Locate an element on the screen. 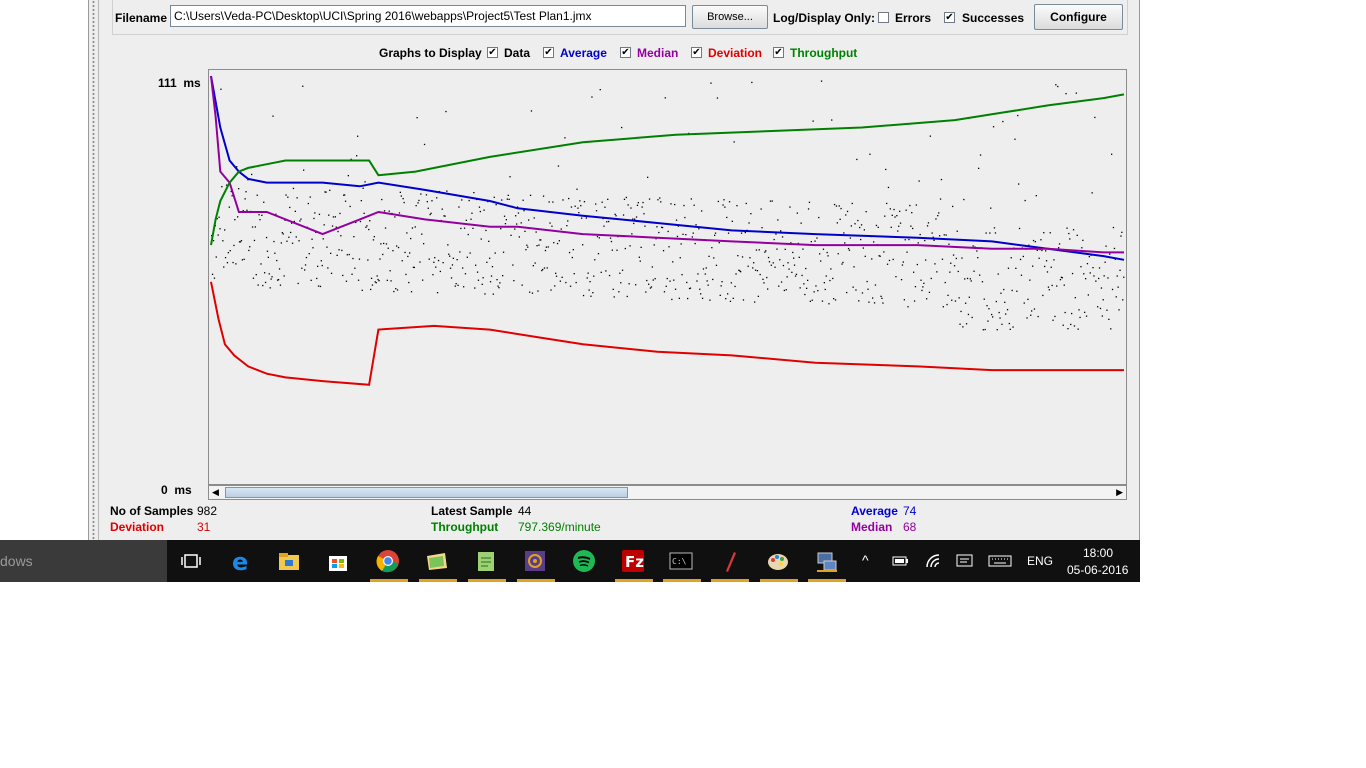 This screenshot has height=768, width=1366. file-explorer-icon is located at coordinates (289, 561).